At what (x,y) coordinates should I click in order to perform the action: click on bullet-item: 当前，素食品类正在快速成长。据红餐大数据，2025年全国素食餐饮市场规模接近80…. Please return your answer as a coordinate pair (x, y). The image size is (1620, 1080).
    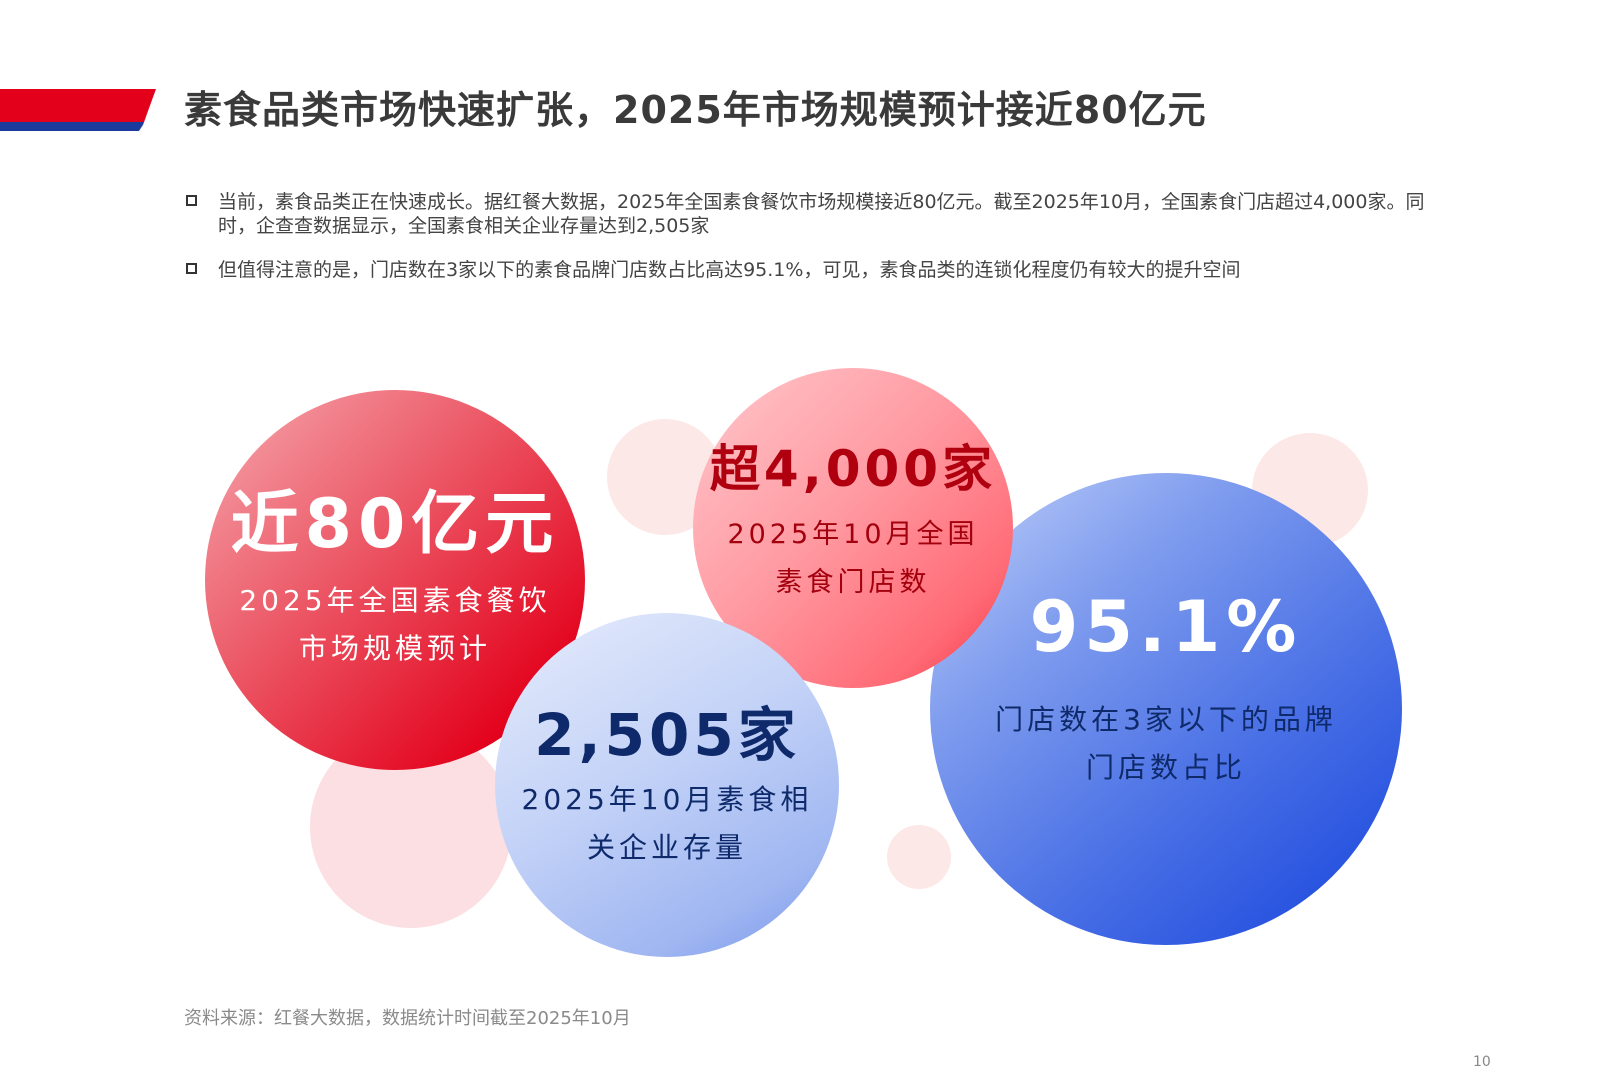
    Looking at the image, I should click on (819, 214).